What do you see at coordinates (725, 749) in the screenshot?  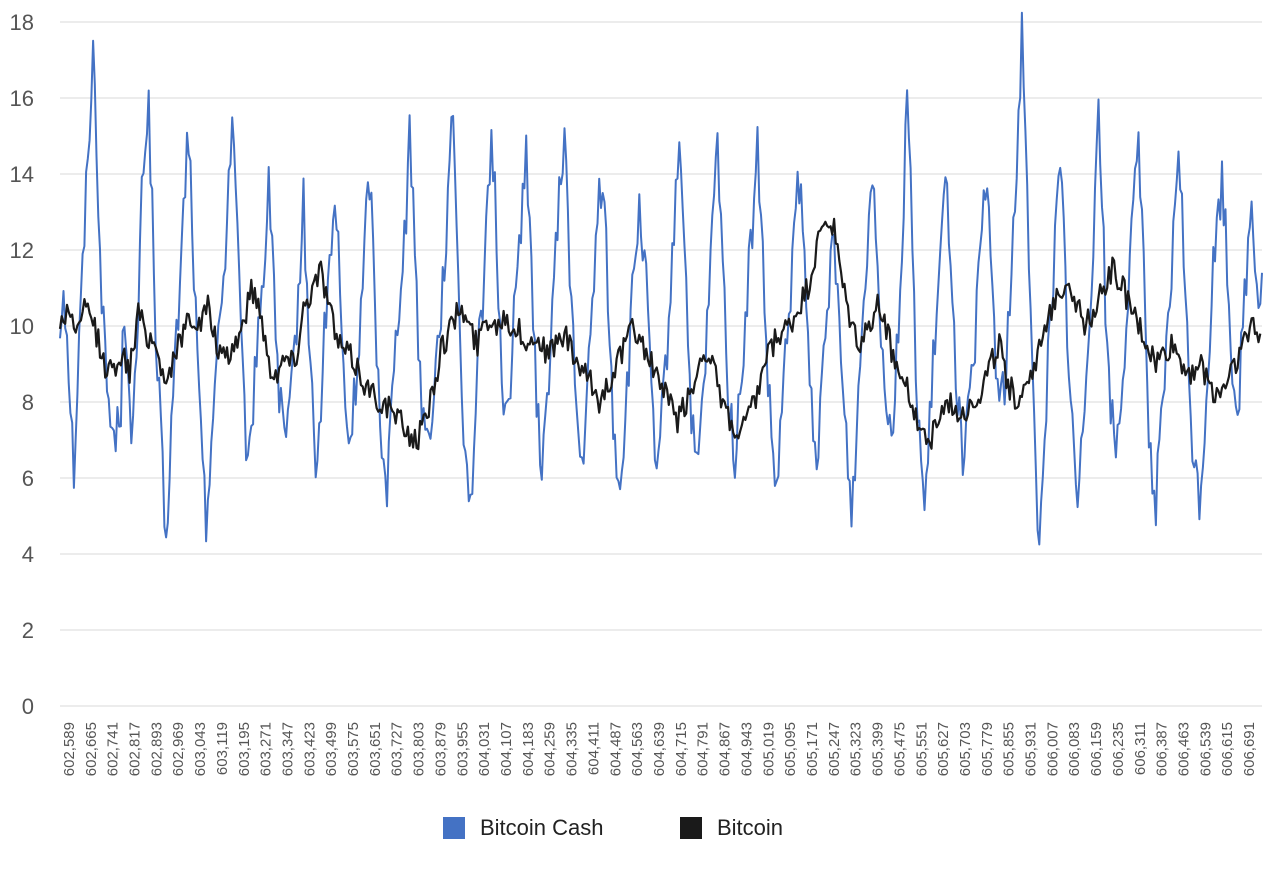 I see `x-tick-label: 604,867` at bounding box center [725, 749].